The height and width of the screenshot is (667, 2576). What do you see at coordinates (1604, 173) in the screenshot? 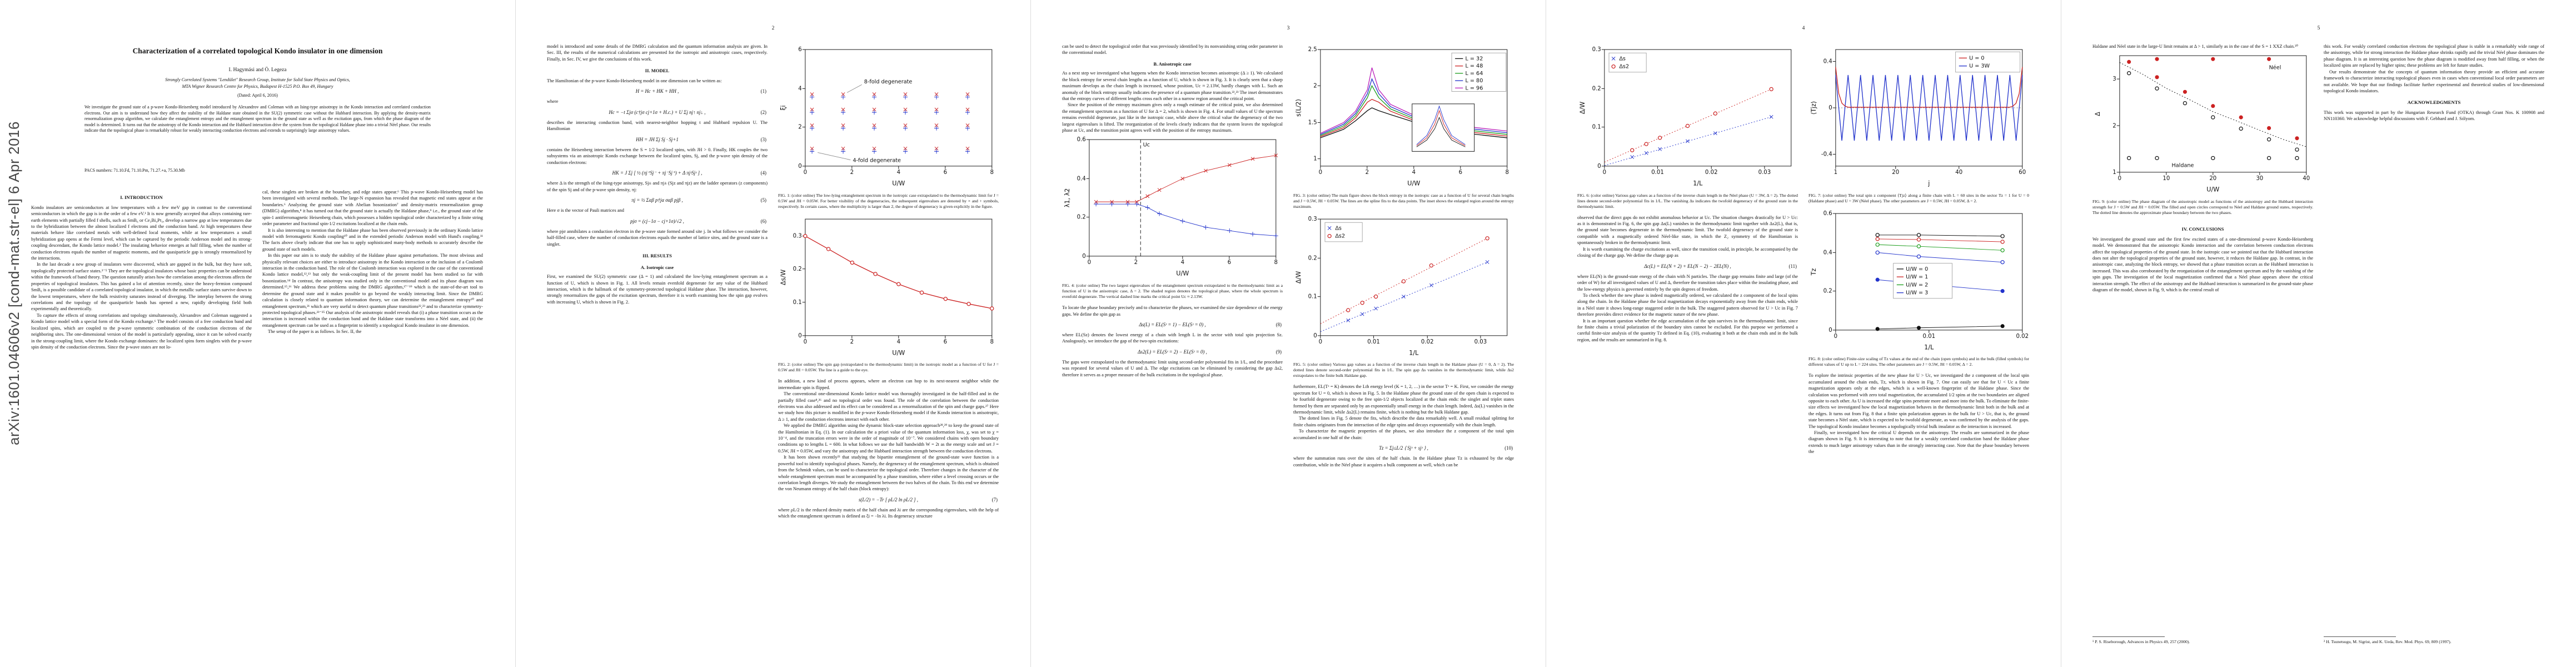
I see `fig6-xtick-label: 0` at bounding box center [1604, 173].